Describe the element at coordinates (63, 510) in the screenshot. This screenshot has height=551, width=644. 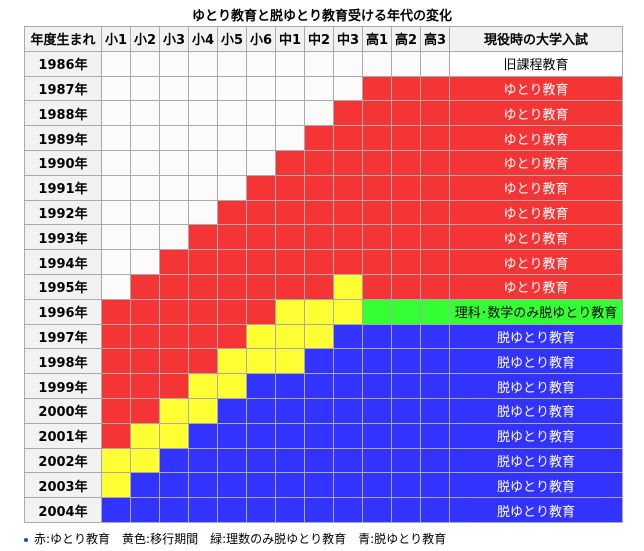
I see `year-cell: 2004年` at that location.